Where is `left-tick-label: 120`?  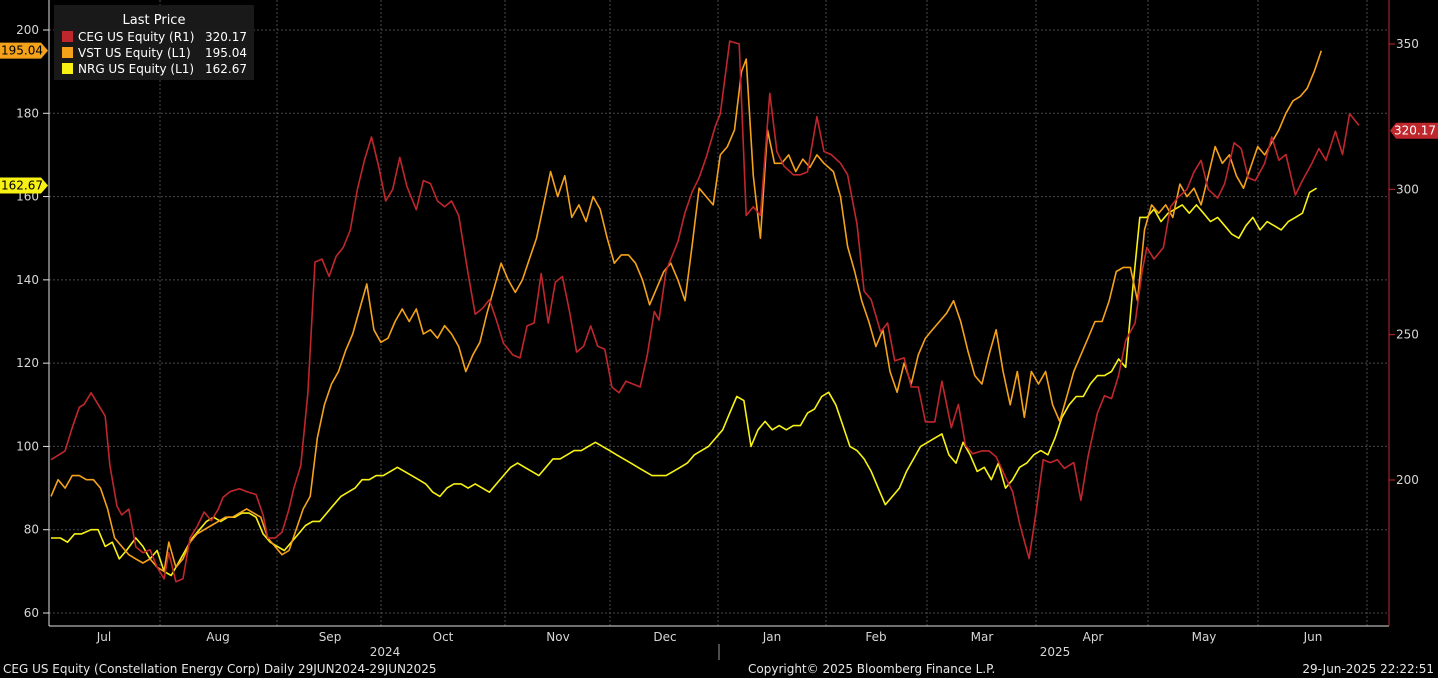 left-tick-label: 120 is located at coordinates (27, 363).